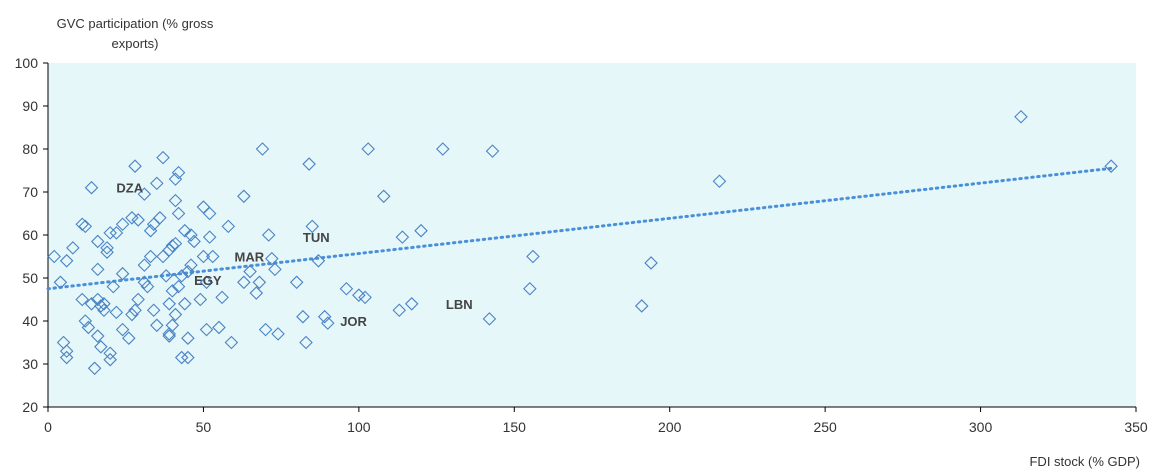  What do you see at coordinates (30, 106) in the screenshot?
I see `y-tick-label: 90` at bounding box center [30, 106].